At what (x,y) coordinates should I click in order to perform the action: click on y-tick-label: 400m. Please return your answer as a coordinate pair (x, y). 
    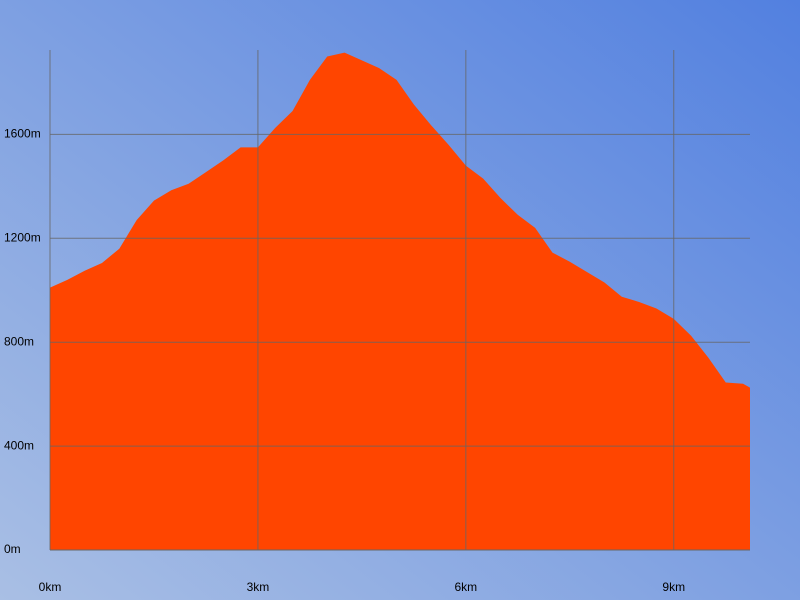
    Looking at the image, I should click on (19, 445).